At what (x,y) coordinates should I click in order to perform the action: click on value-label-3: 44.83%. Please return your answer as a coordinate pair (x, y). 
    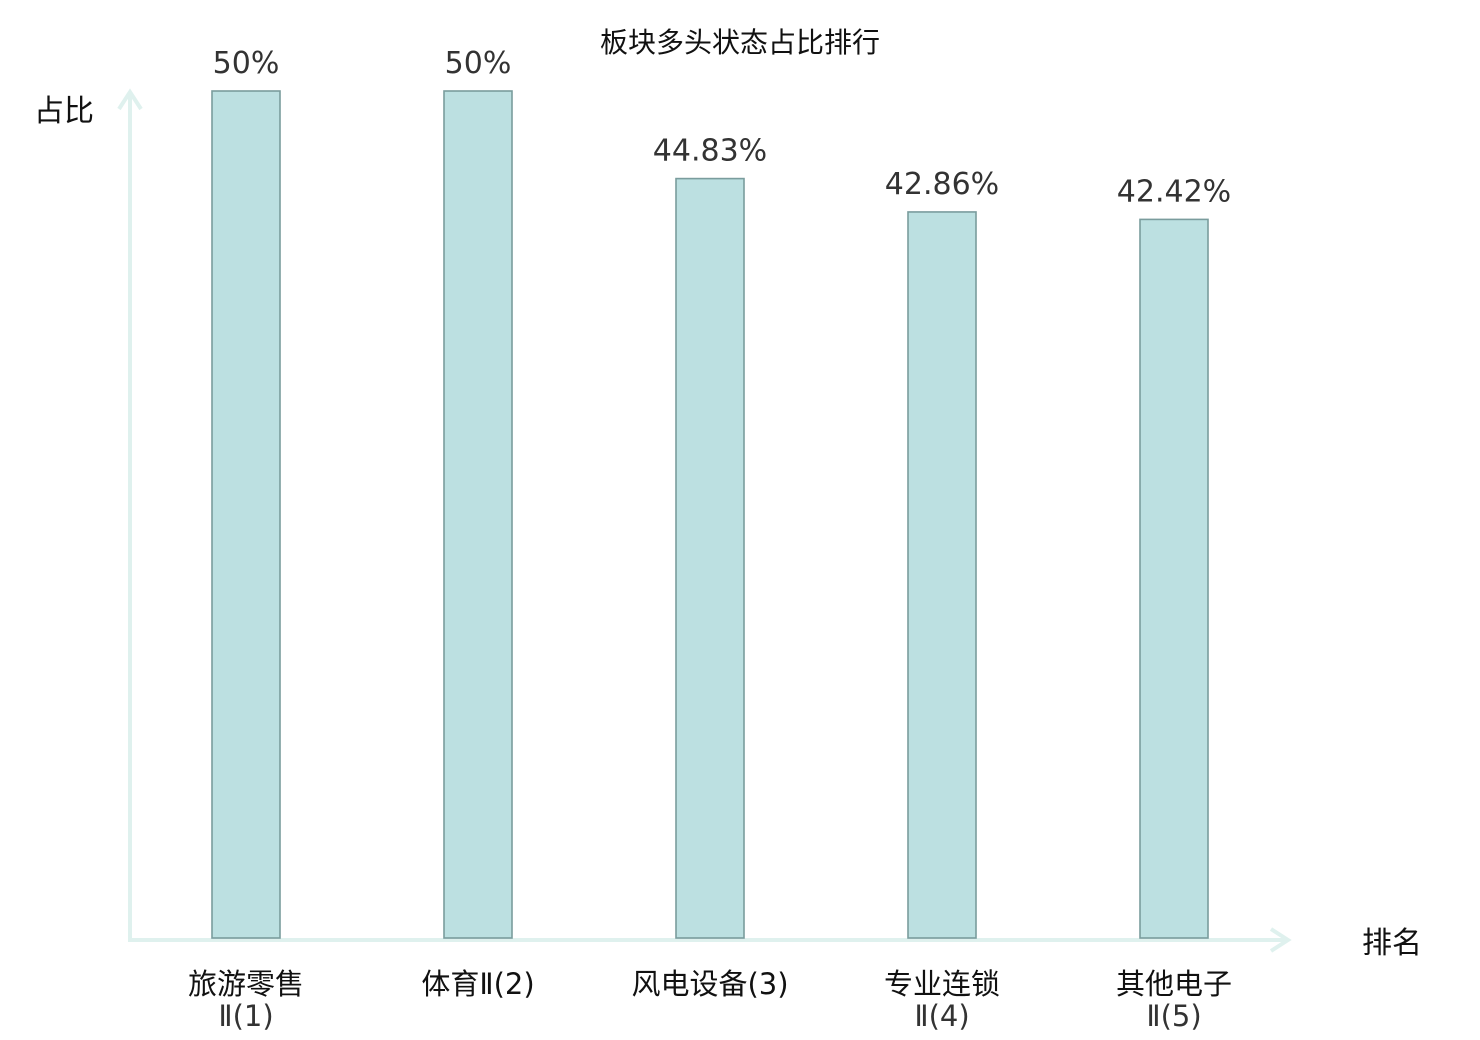
    Looking at the image, I should click on (710, 151).